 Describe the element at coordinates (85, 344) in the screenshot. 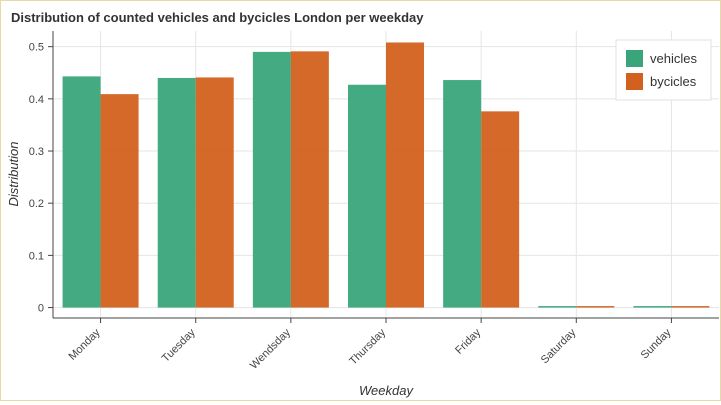

I see `x-tick-label: Monday` at that location.